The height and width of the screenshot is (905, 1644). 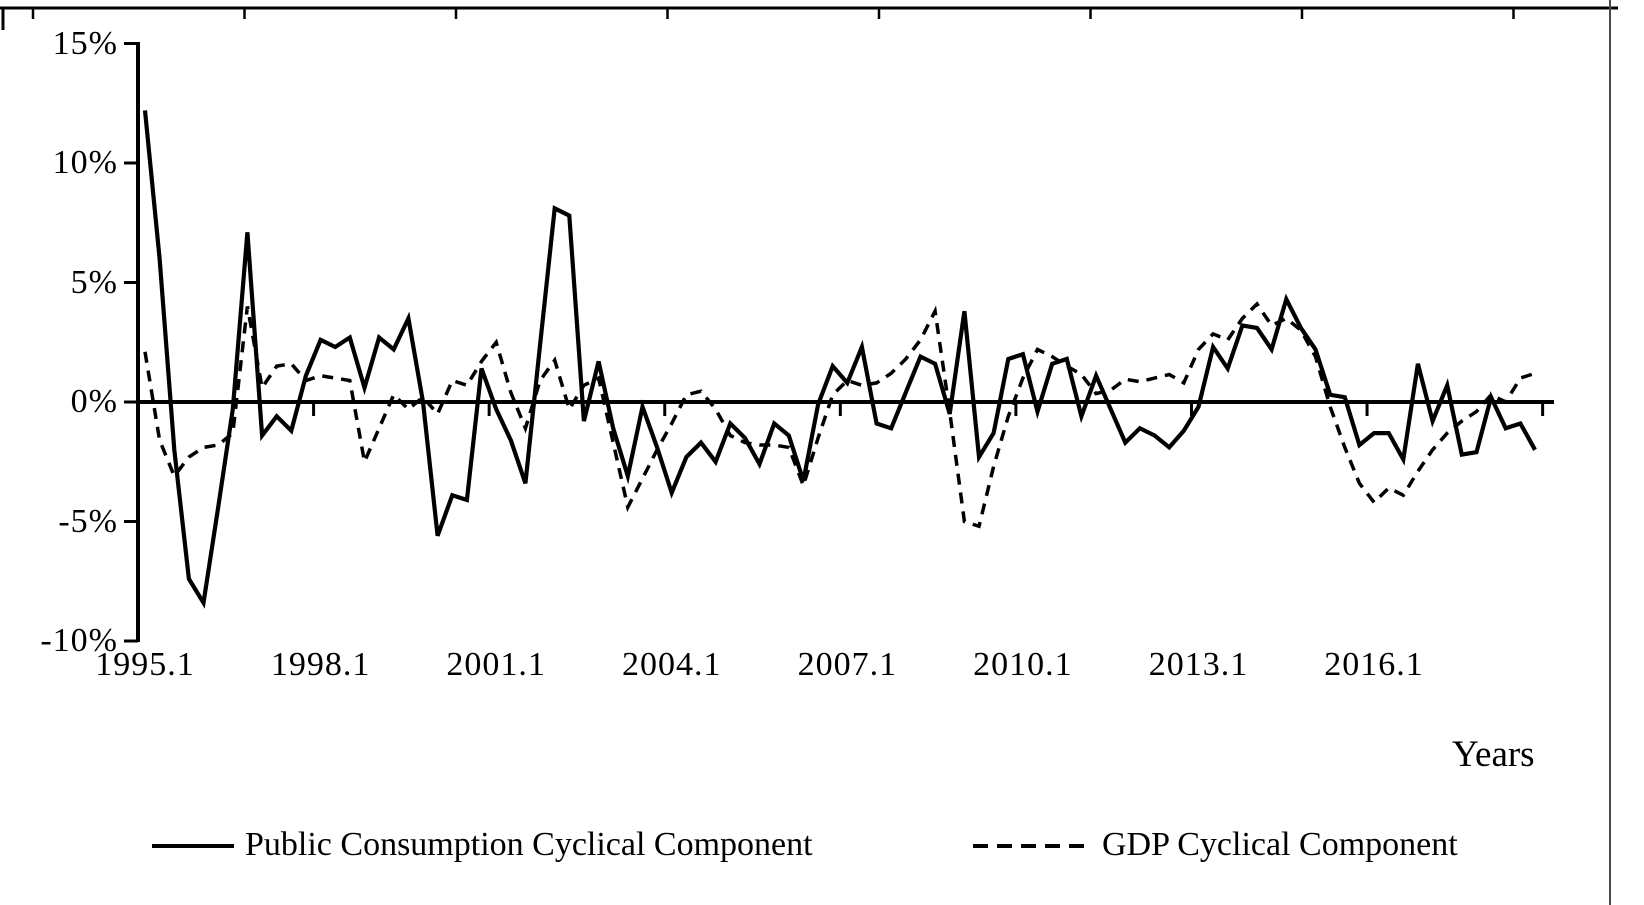 What do you see at coordinates (1493, 754) in the screenshot?
I see `x-axis-title: Years` at bounding box center [1493, 754].